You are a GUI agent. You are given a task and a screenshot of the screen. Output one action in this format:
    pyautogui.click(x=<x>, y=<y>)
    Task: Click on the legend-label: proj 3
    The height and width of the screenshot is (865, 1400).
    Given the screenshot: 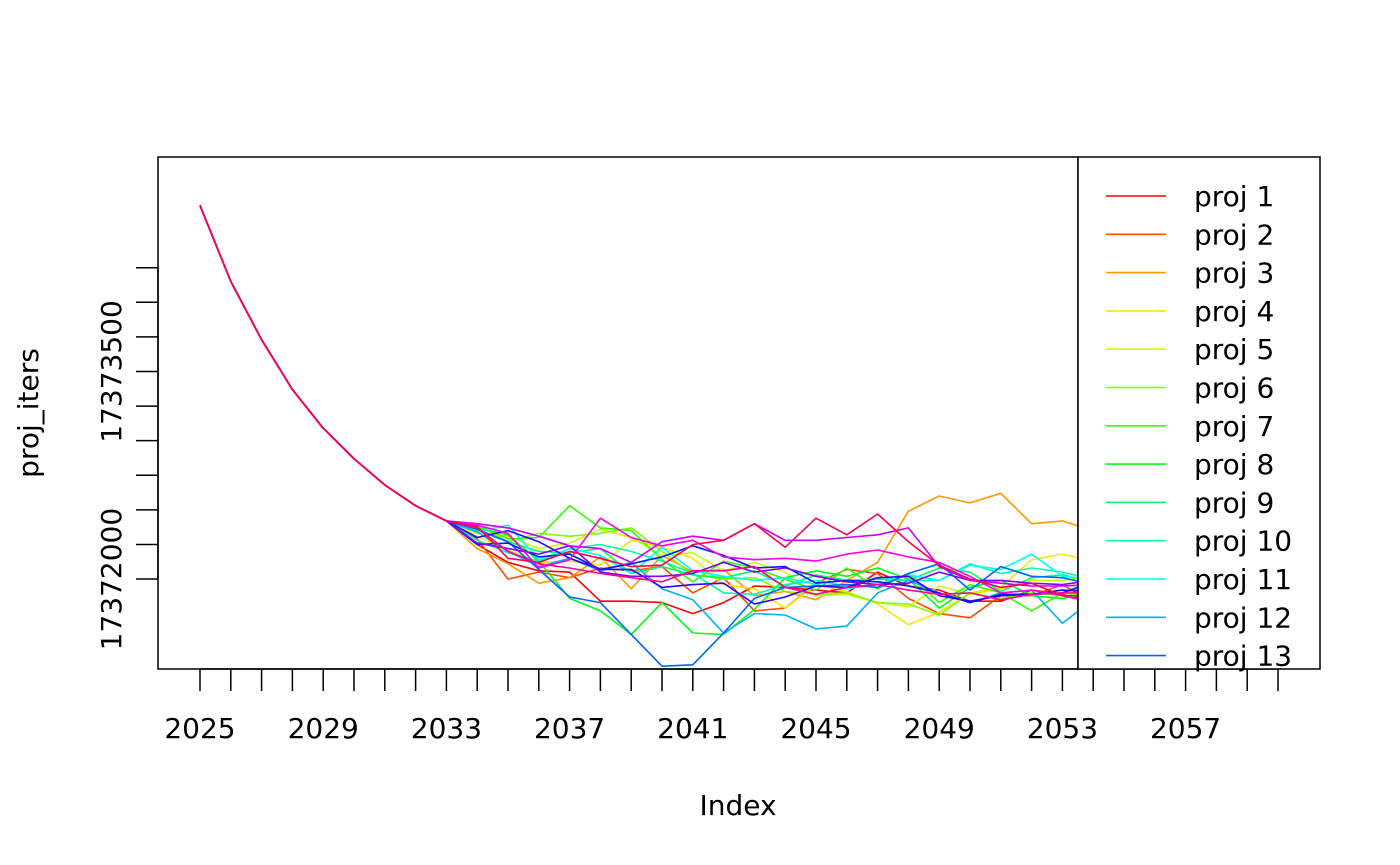 What is the action you would take?
    pyautogui.click(x=1234, y=273)
    